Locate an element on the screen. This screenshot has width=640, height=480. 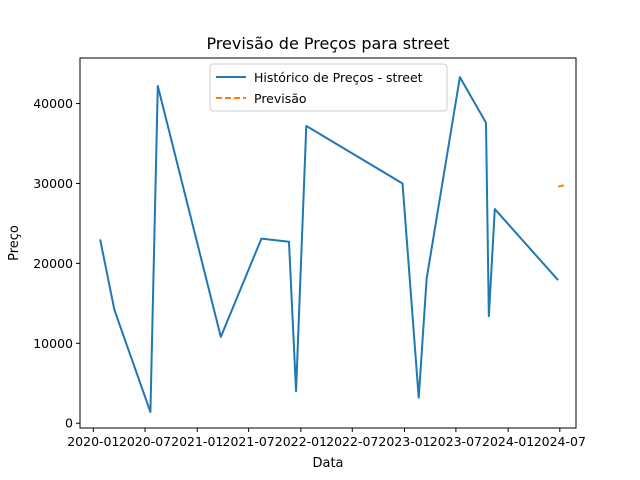
x-tick-label: 2021-07 is located at coordinates (249, 441).